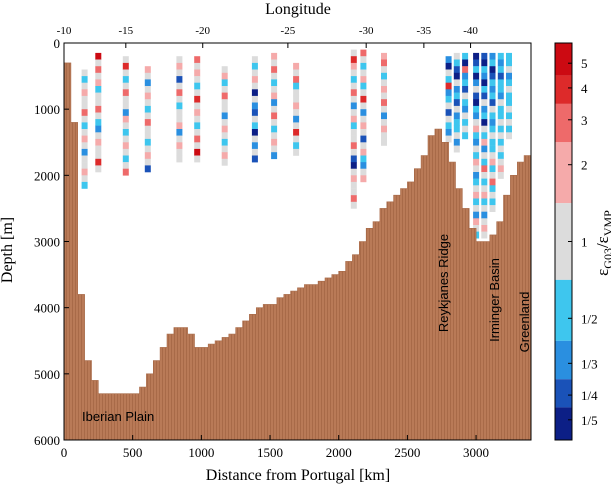 This screenshot has height=490, width=611. Describe the element at coordinates (584, 120) in the screenshot. I see `colorbar-tick-label: 3` at that location.